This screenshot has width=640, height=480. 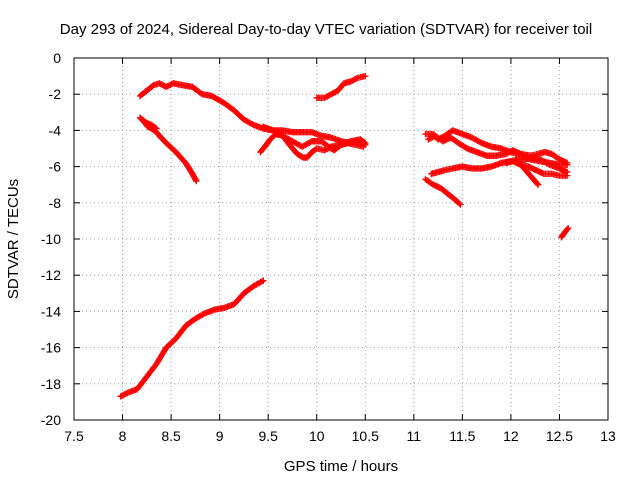 I want to click on x-tick-label: 9, so click(x=220, y=436).